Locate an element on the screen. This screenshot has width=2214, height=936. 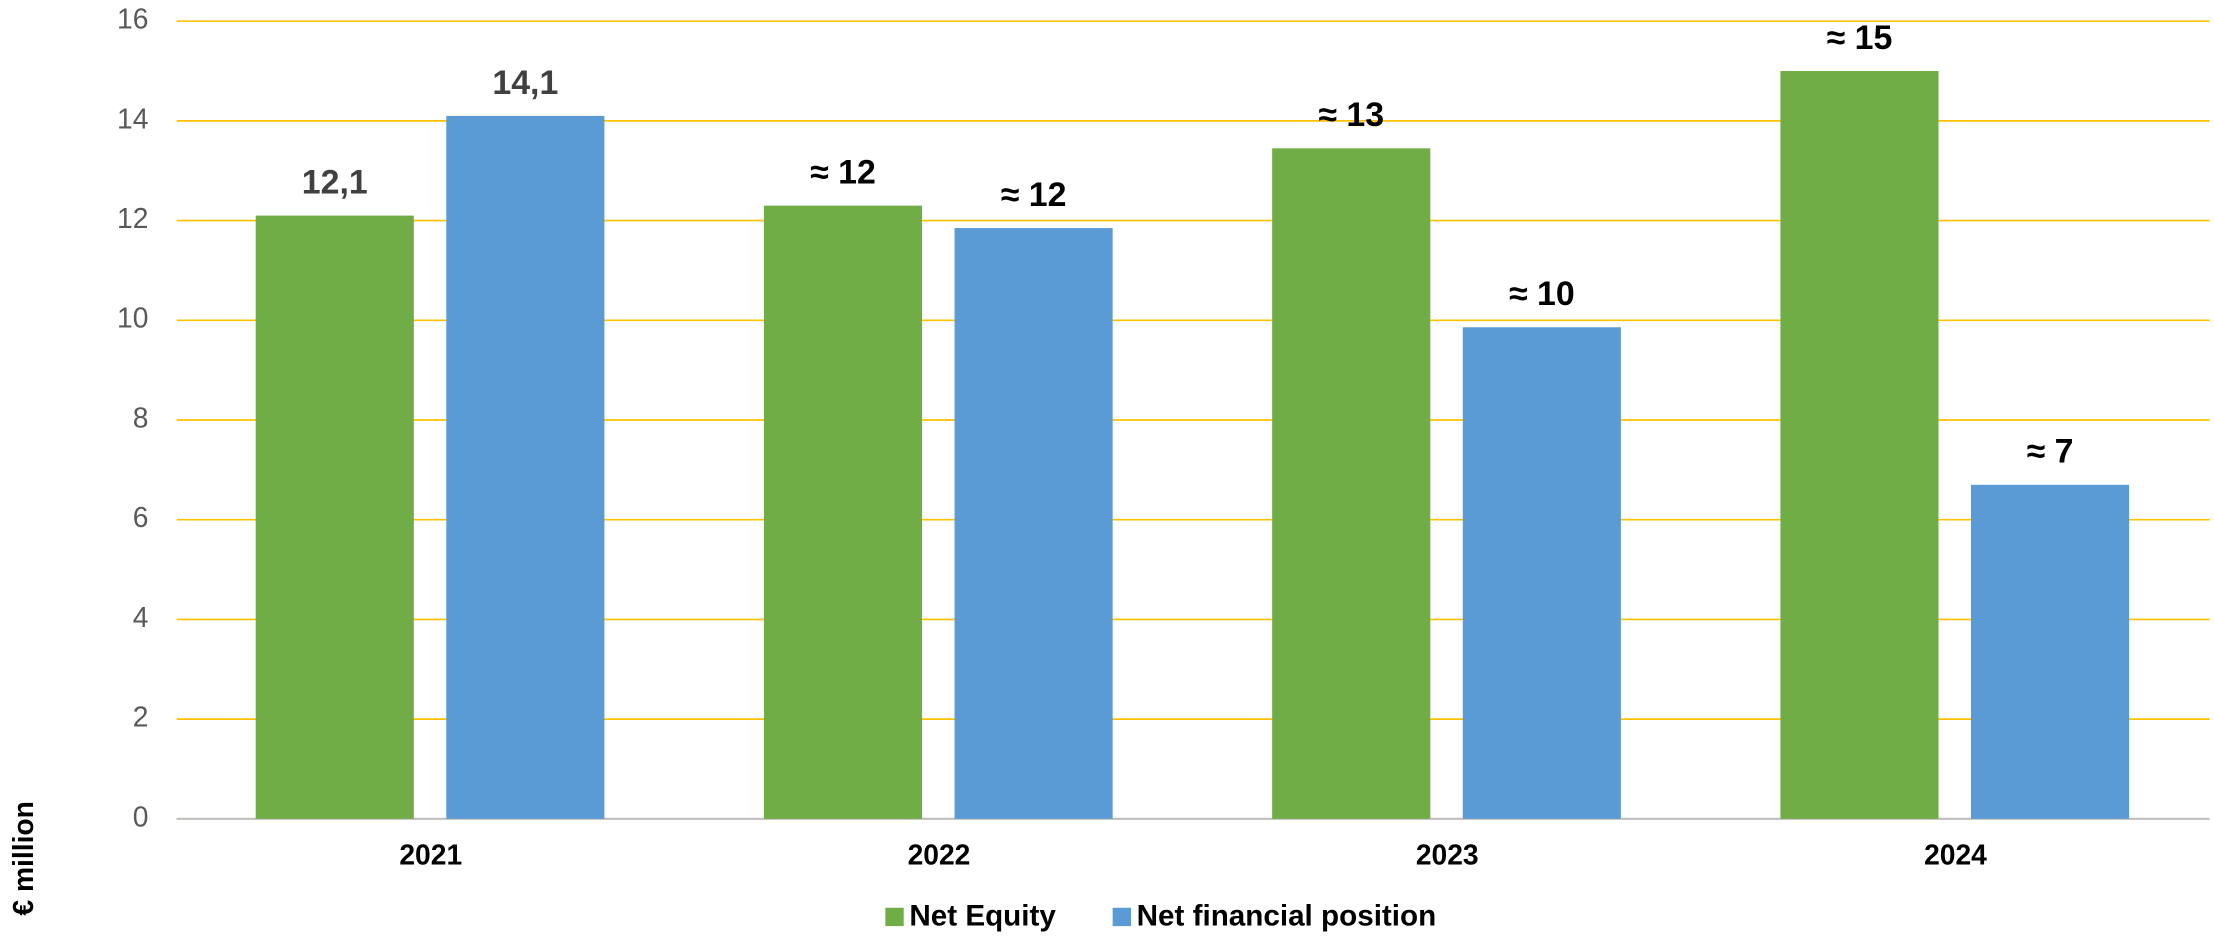
y-tick-label: 14 is located at coordinates (132, 118).